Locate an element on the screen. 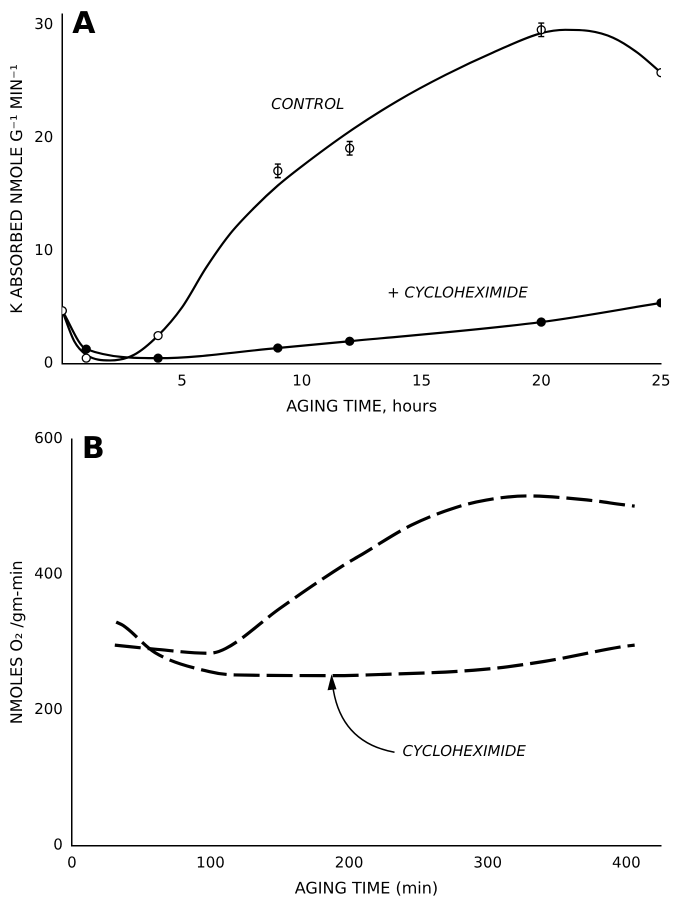  text: CYCLOHEXIMIDE is located at coordinates (464, 751).